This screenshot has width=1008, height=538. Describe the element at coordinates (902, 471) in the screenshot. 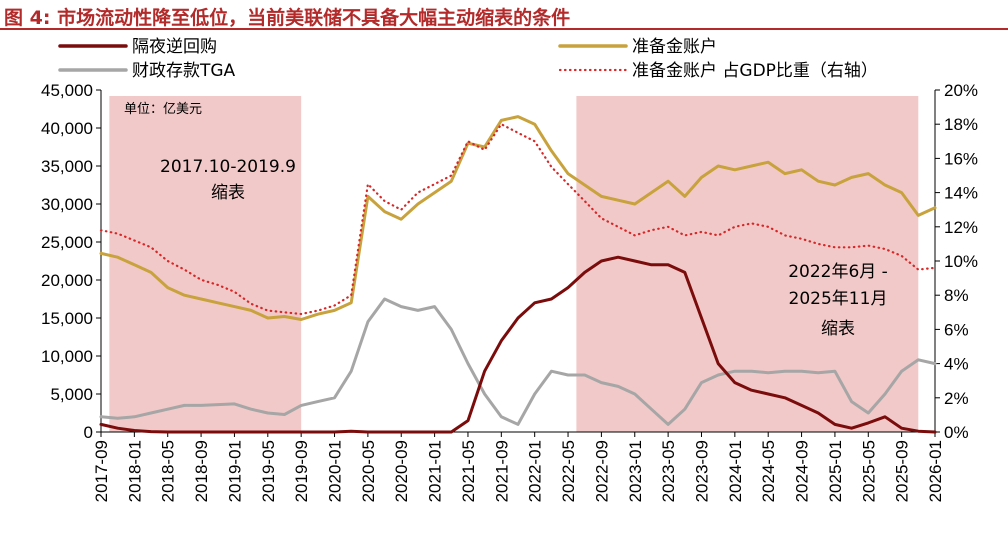

I see `x-tick-label: 2025-09` at that location.